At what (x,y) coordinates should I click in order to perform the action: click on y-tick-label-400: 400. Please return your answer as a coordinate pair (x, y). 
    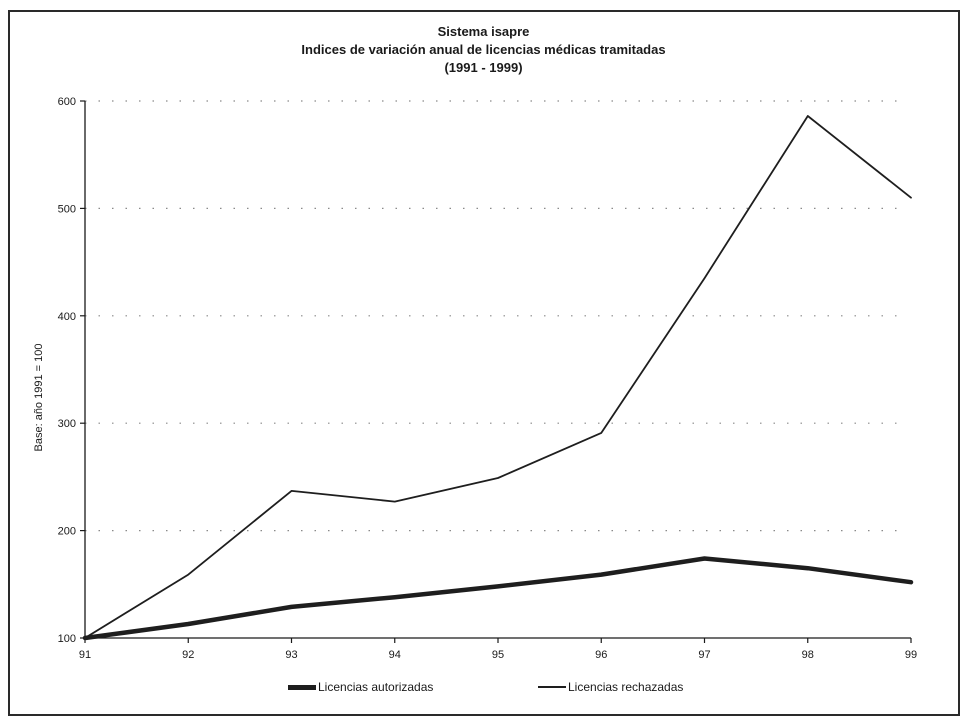
    Looking at the image, I should click on (67, 317).